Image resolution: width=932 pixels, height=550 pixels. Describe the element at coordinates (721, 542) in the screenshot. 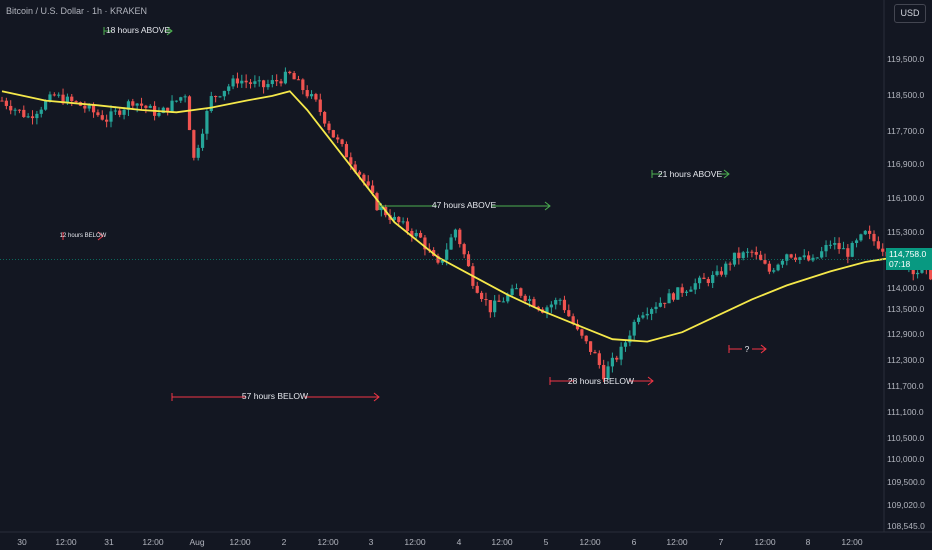

I see `time-axis-label: 7` at that location.